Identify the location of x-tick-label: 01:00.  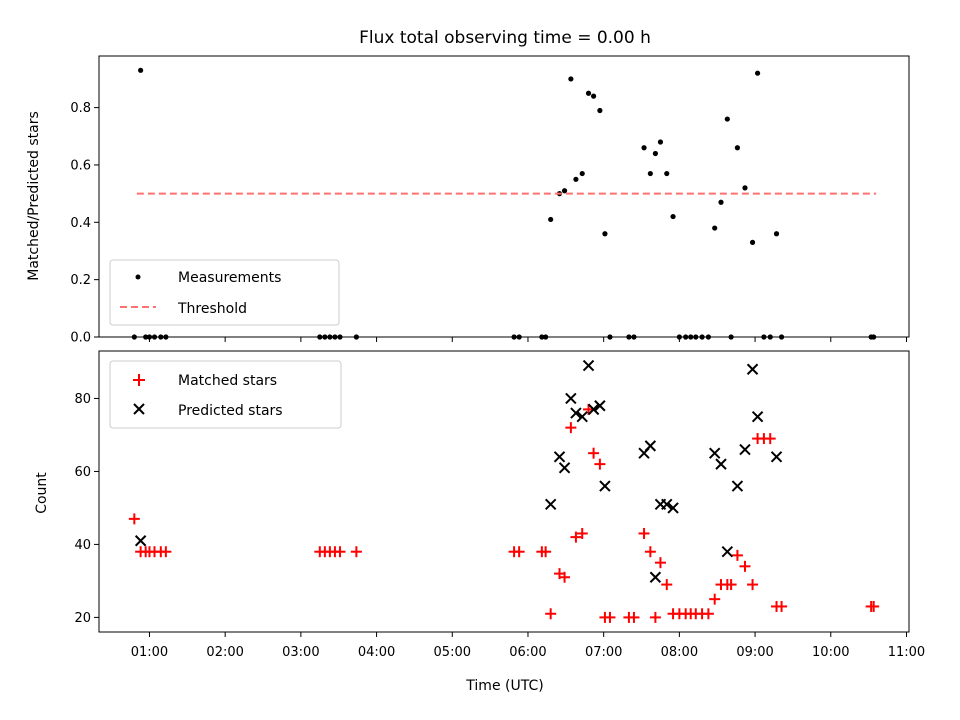
(149, 652).